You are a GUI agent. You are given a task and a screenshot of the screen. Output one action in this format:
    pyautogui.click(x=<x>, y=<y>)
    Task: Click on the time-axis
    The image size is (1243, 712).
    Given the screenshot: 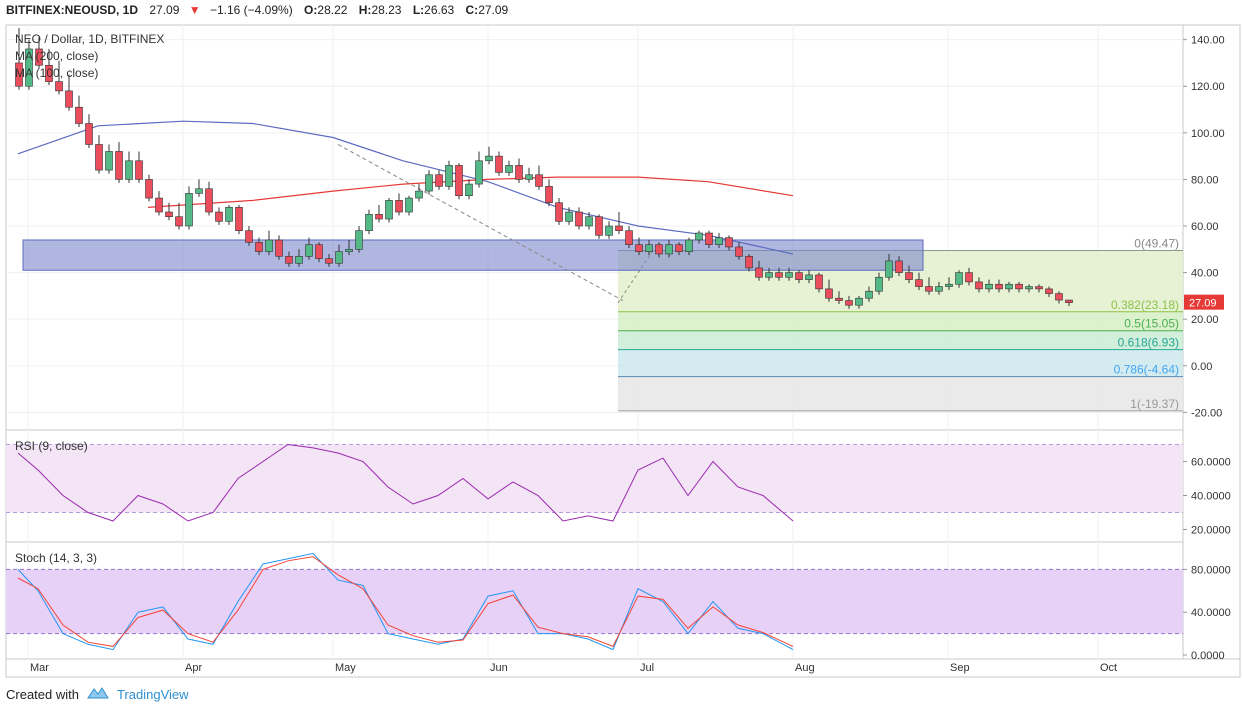 What is the action you would take?
    pyautogui.click(x=623, y=668)
    